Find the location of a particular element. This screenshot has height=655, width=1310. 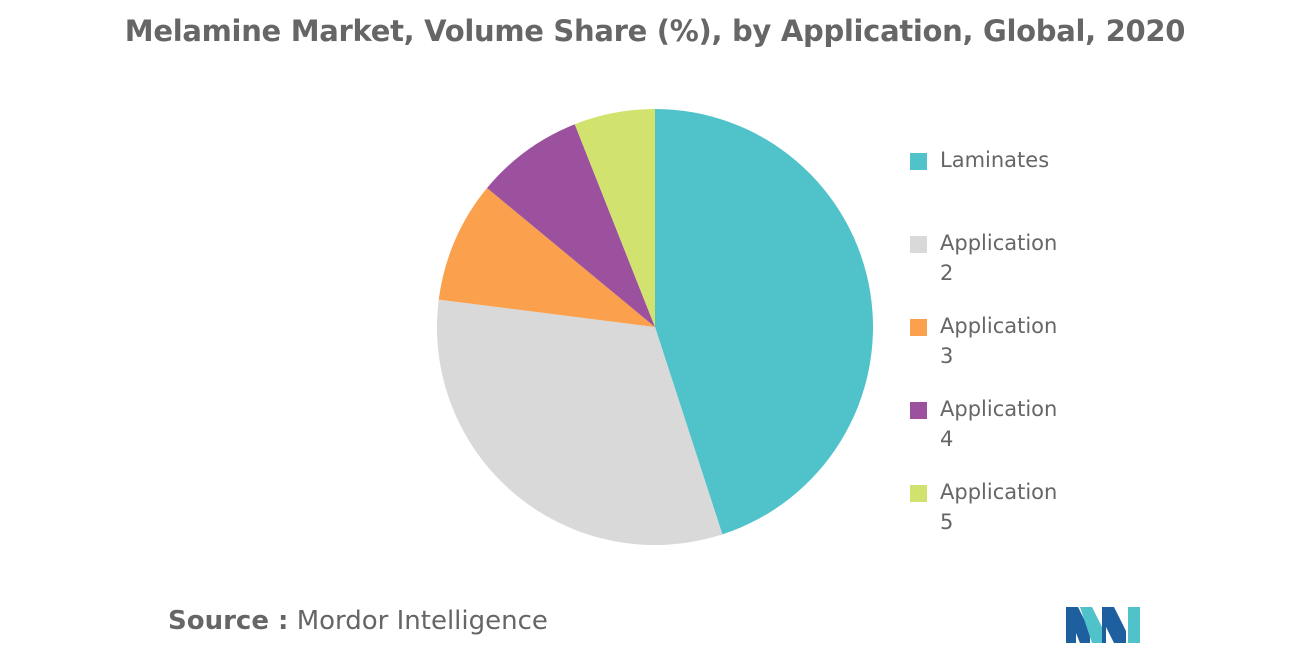

legend-item-3: Application 3 is located at coordinates (990, 341).